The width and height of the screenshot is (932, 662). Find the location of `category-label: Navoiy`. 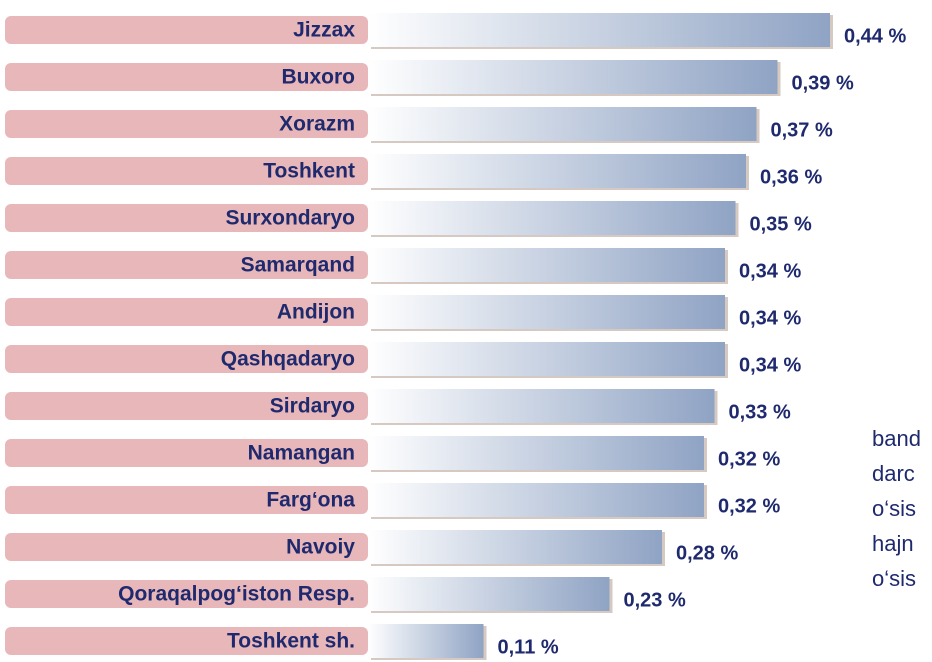

category-label: Navoiy is located at coordinates (320, 547).